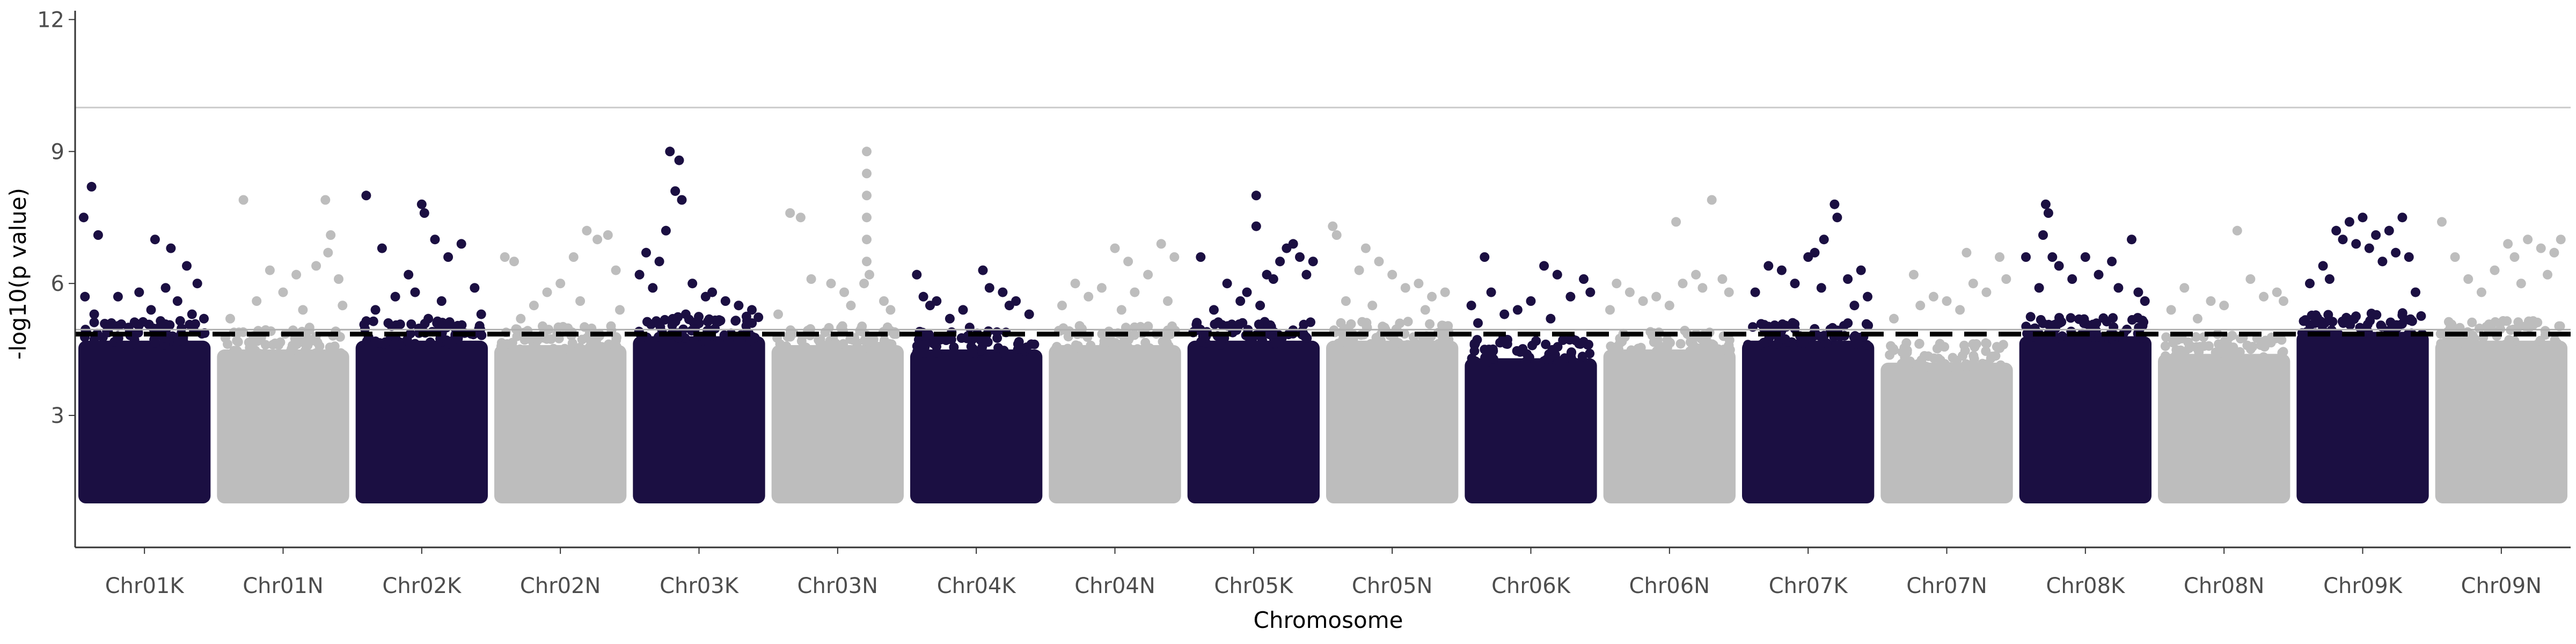 The width and height of the screenshot is (2576, 644). Describe the element at coordinates (50, 20) in the screenshot. I see `y-tick-label: 12` at that location.